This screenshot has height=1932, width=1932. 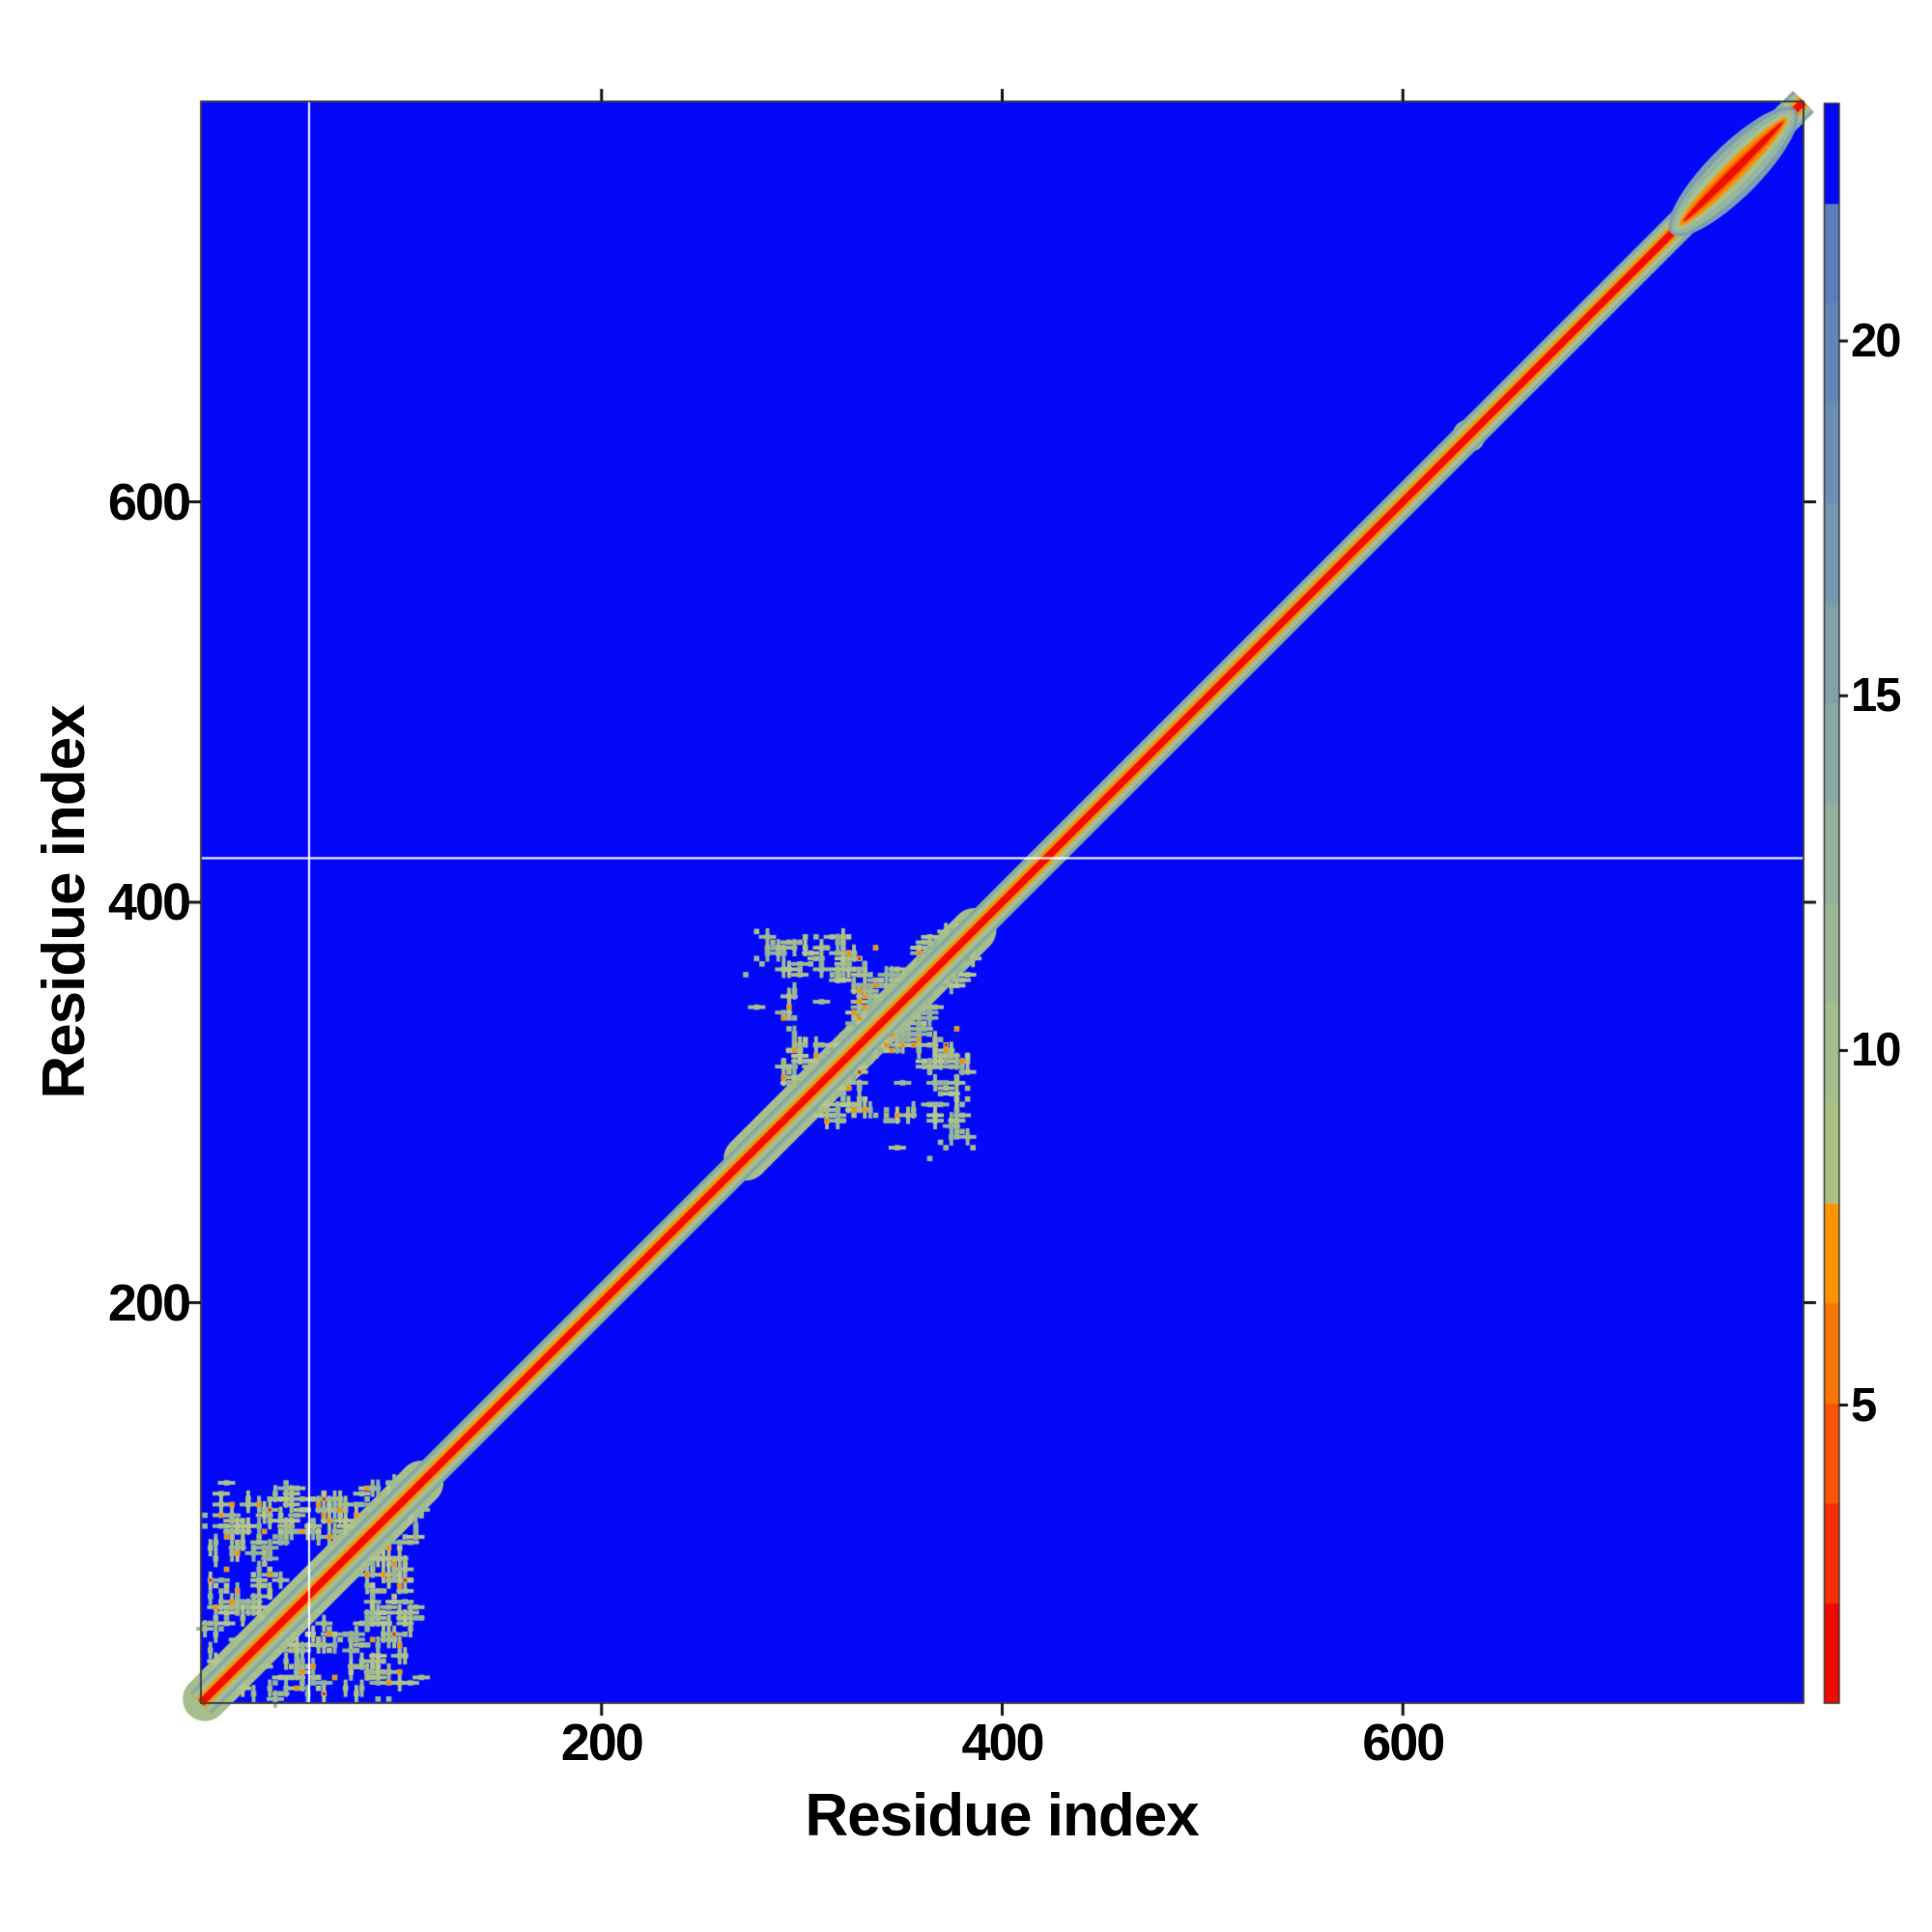 What do you see at coordinates (149, 502) in the screenshot?
I see `y-tick-label: 600` at bounding box center [149, 502].